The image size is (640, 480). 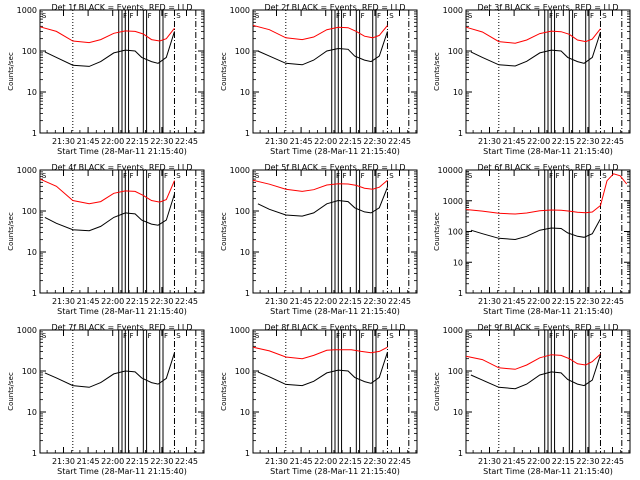 I want to click on panel-title: Det 8f BLACK = Events, RED = LLD, so click(x=334, y=327).